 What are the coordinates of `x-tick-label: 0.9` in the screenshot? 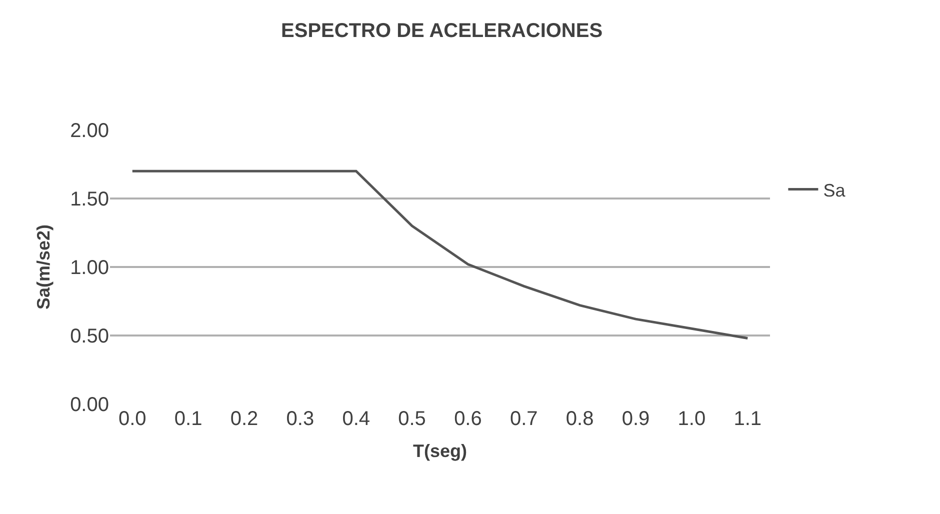 It's located at (636, 419).